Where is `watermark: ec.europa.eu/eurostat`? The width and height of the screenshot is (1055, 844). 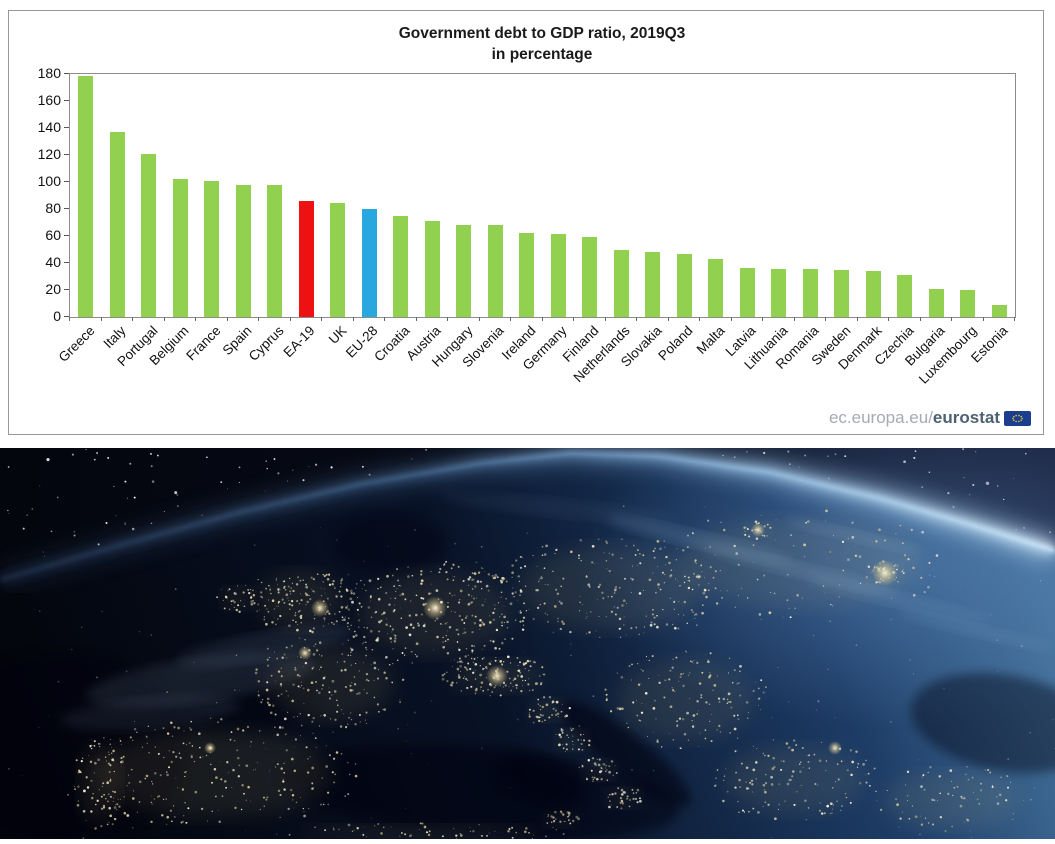 watermark: ec.europa.eu/eurostat is located at coordinates (930, 418).